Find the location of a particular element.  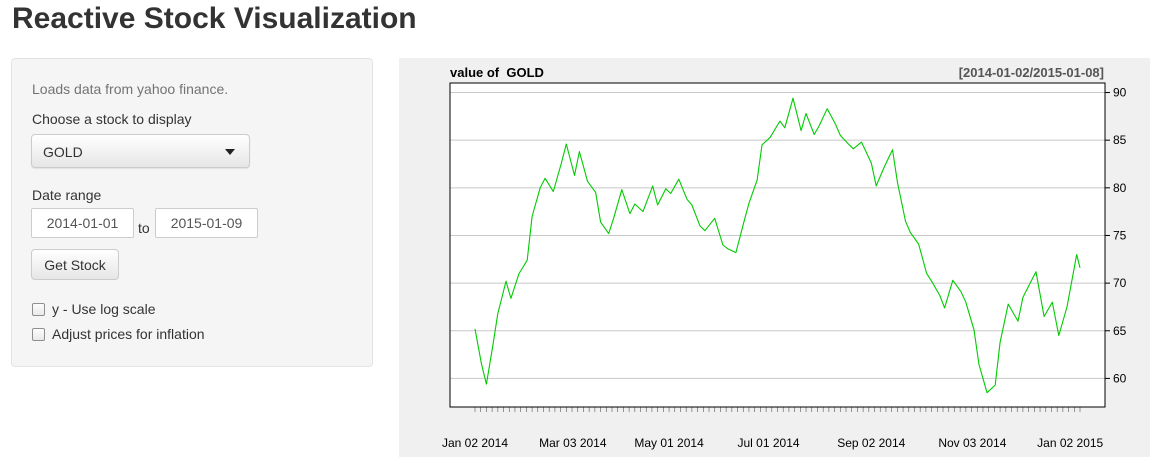

x-tick-label: Jul 01 2014 is located at coordinates (768, 443).